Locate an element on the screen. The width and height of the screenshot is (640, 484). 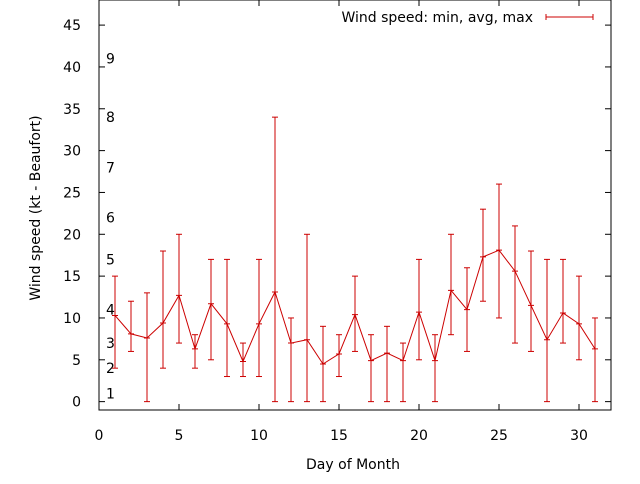
beaufort-annotation: 7 is located at coordinates (110, 168).